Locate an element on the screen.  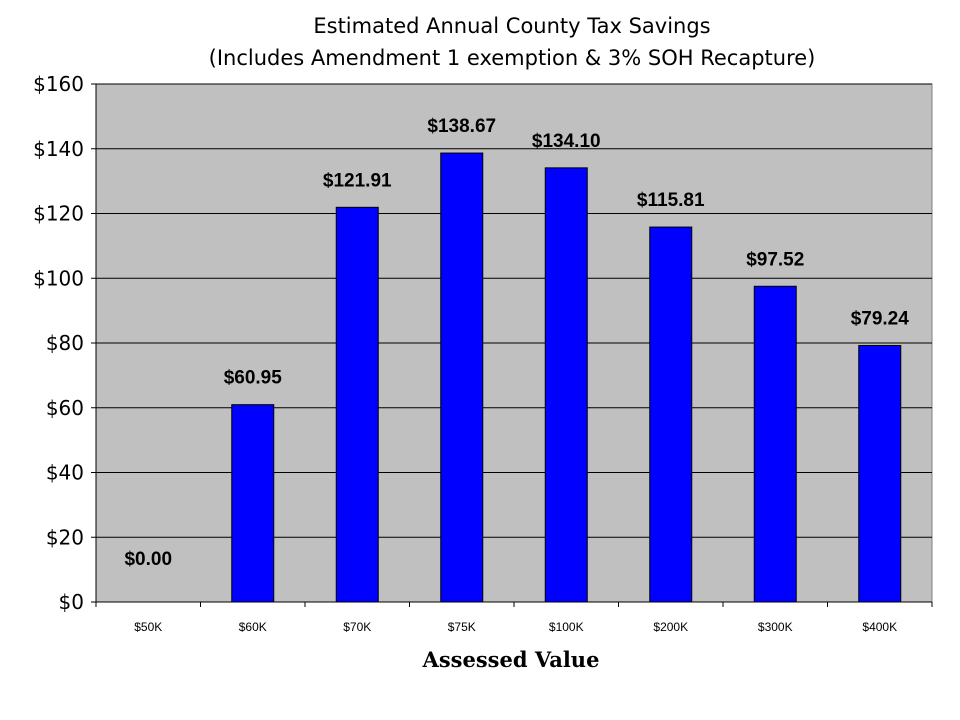
y-tick-label: $120 is located at coordinates (58, 214).